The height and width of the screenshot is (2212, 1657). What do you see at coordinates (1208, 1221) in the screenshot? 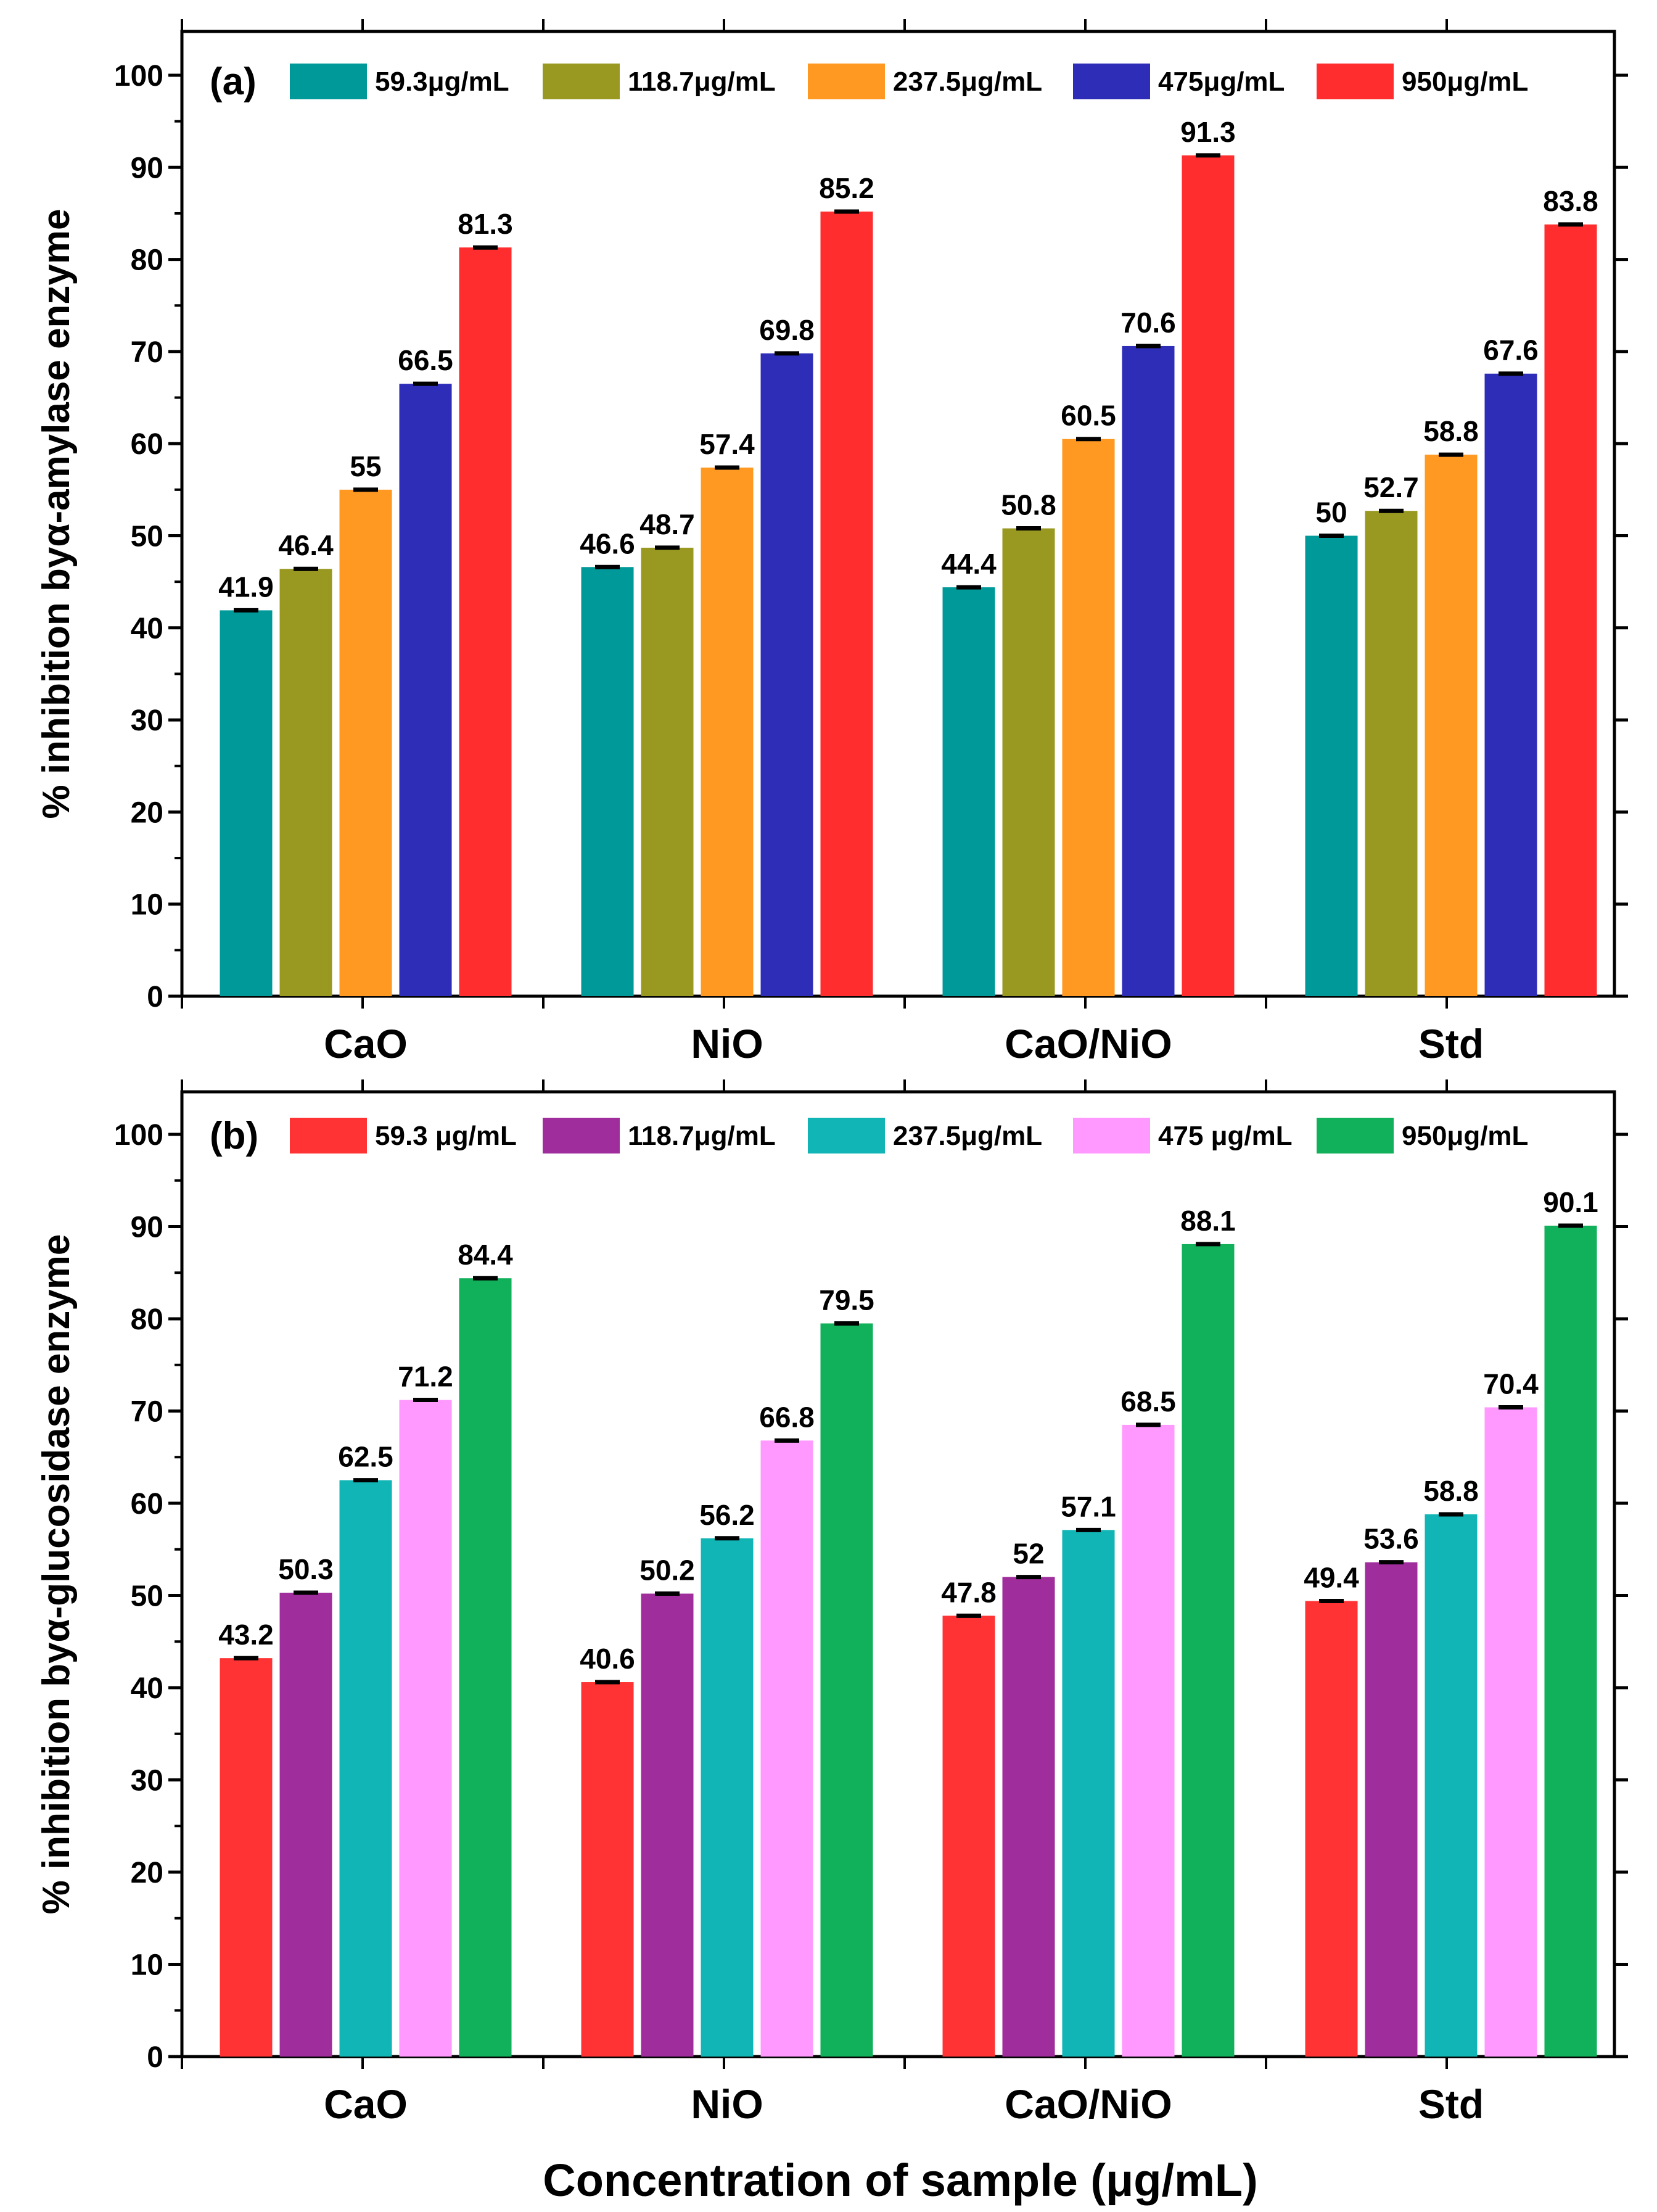
I see `data-label: 88.1` at bounding box center [1208, 1221].